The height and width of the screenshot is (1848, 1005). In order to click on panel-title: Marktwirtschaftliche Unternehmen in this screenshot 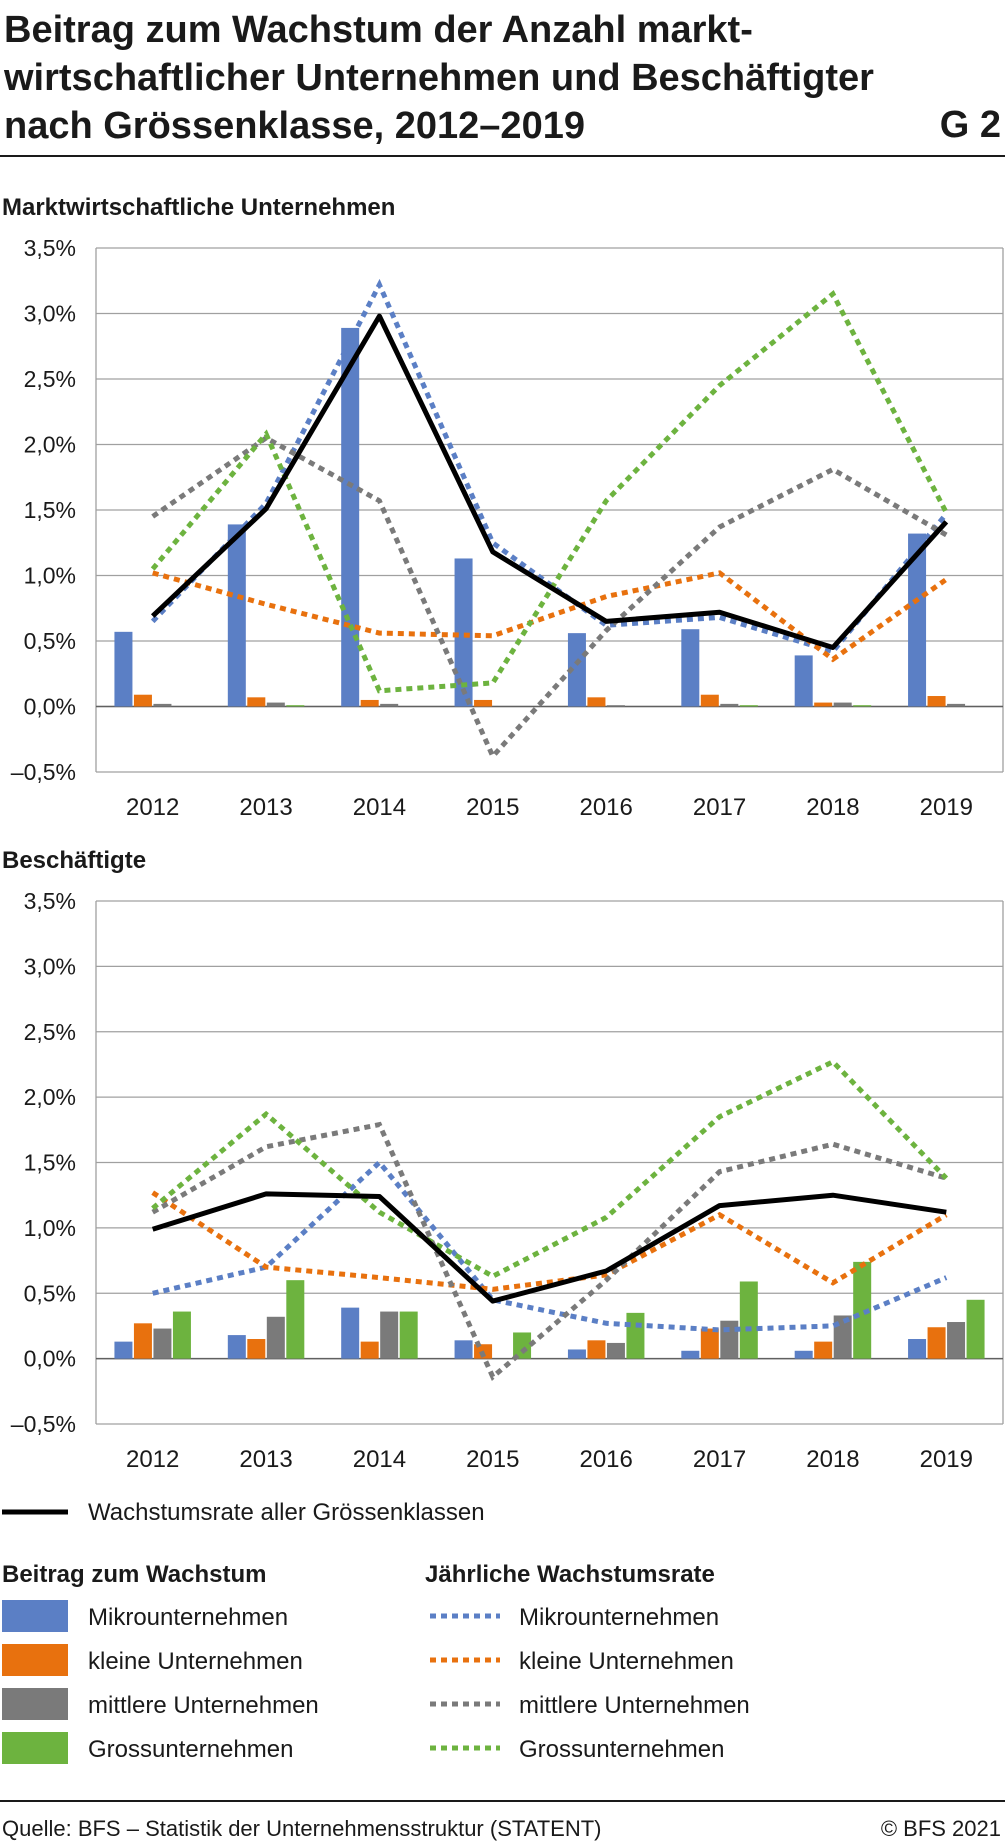, I will do `click(198, 207)`.